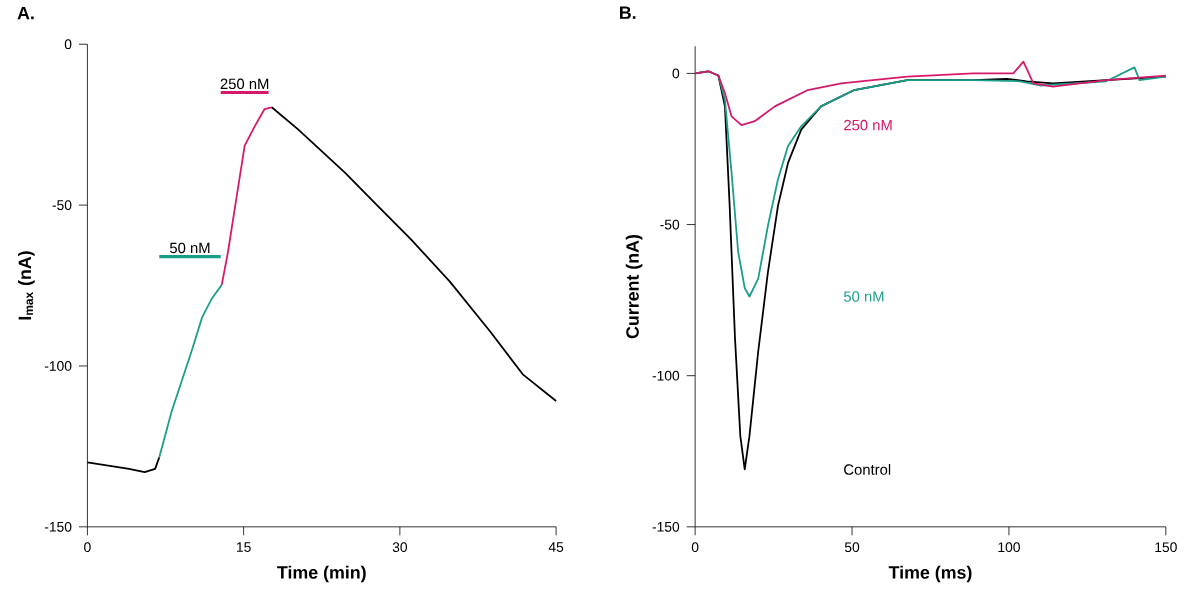 This screenshot has width=1184, height=610. Describe the element at coordinates (628, 12) in the screenshot. I see `chart-title: B.` at that location.